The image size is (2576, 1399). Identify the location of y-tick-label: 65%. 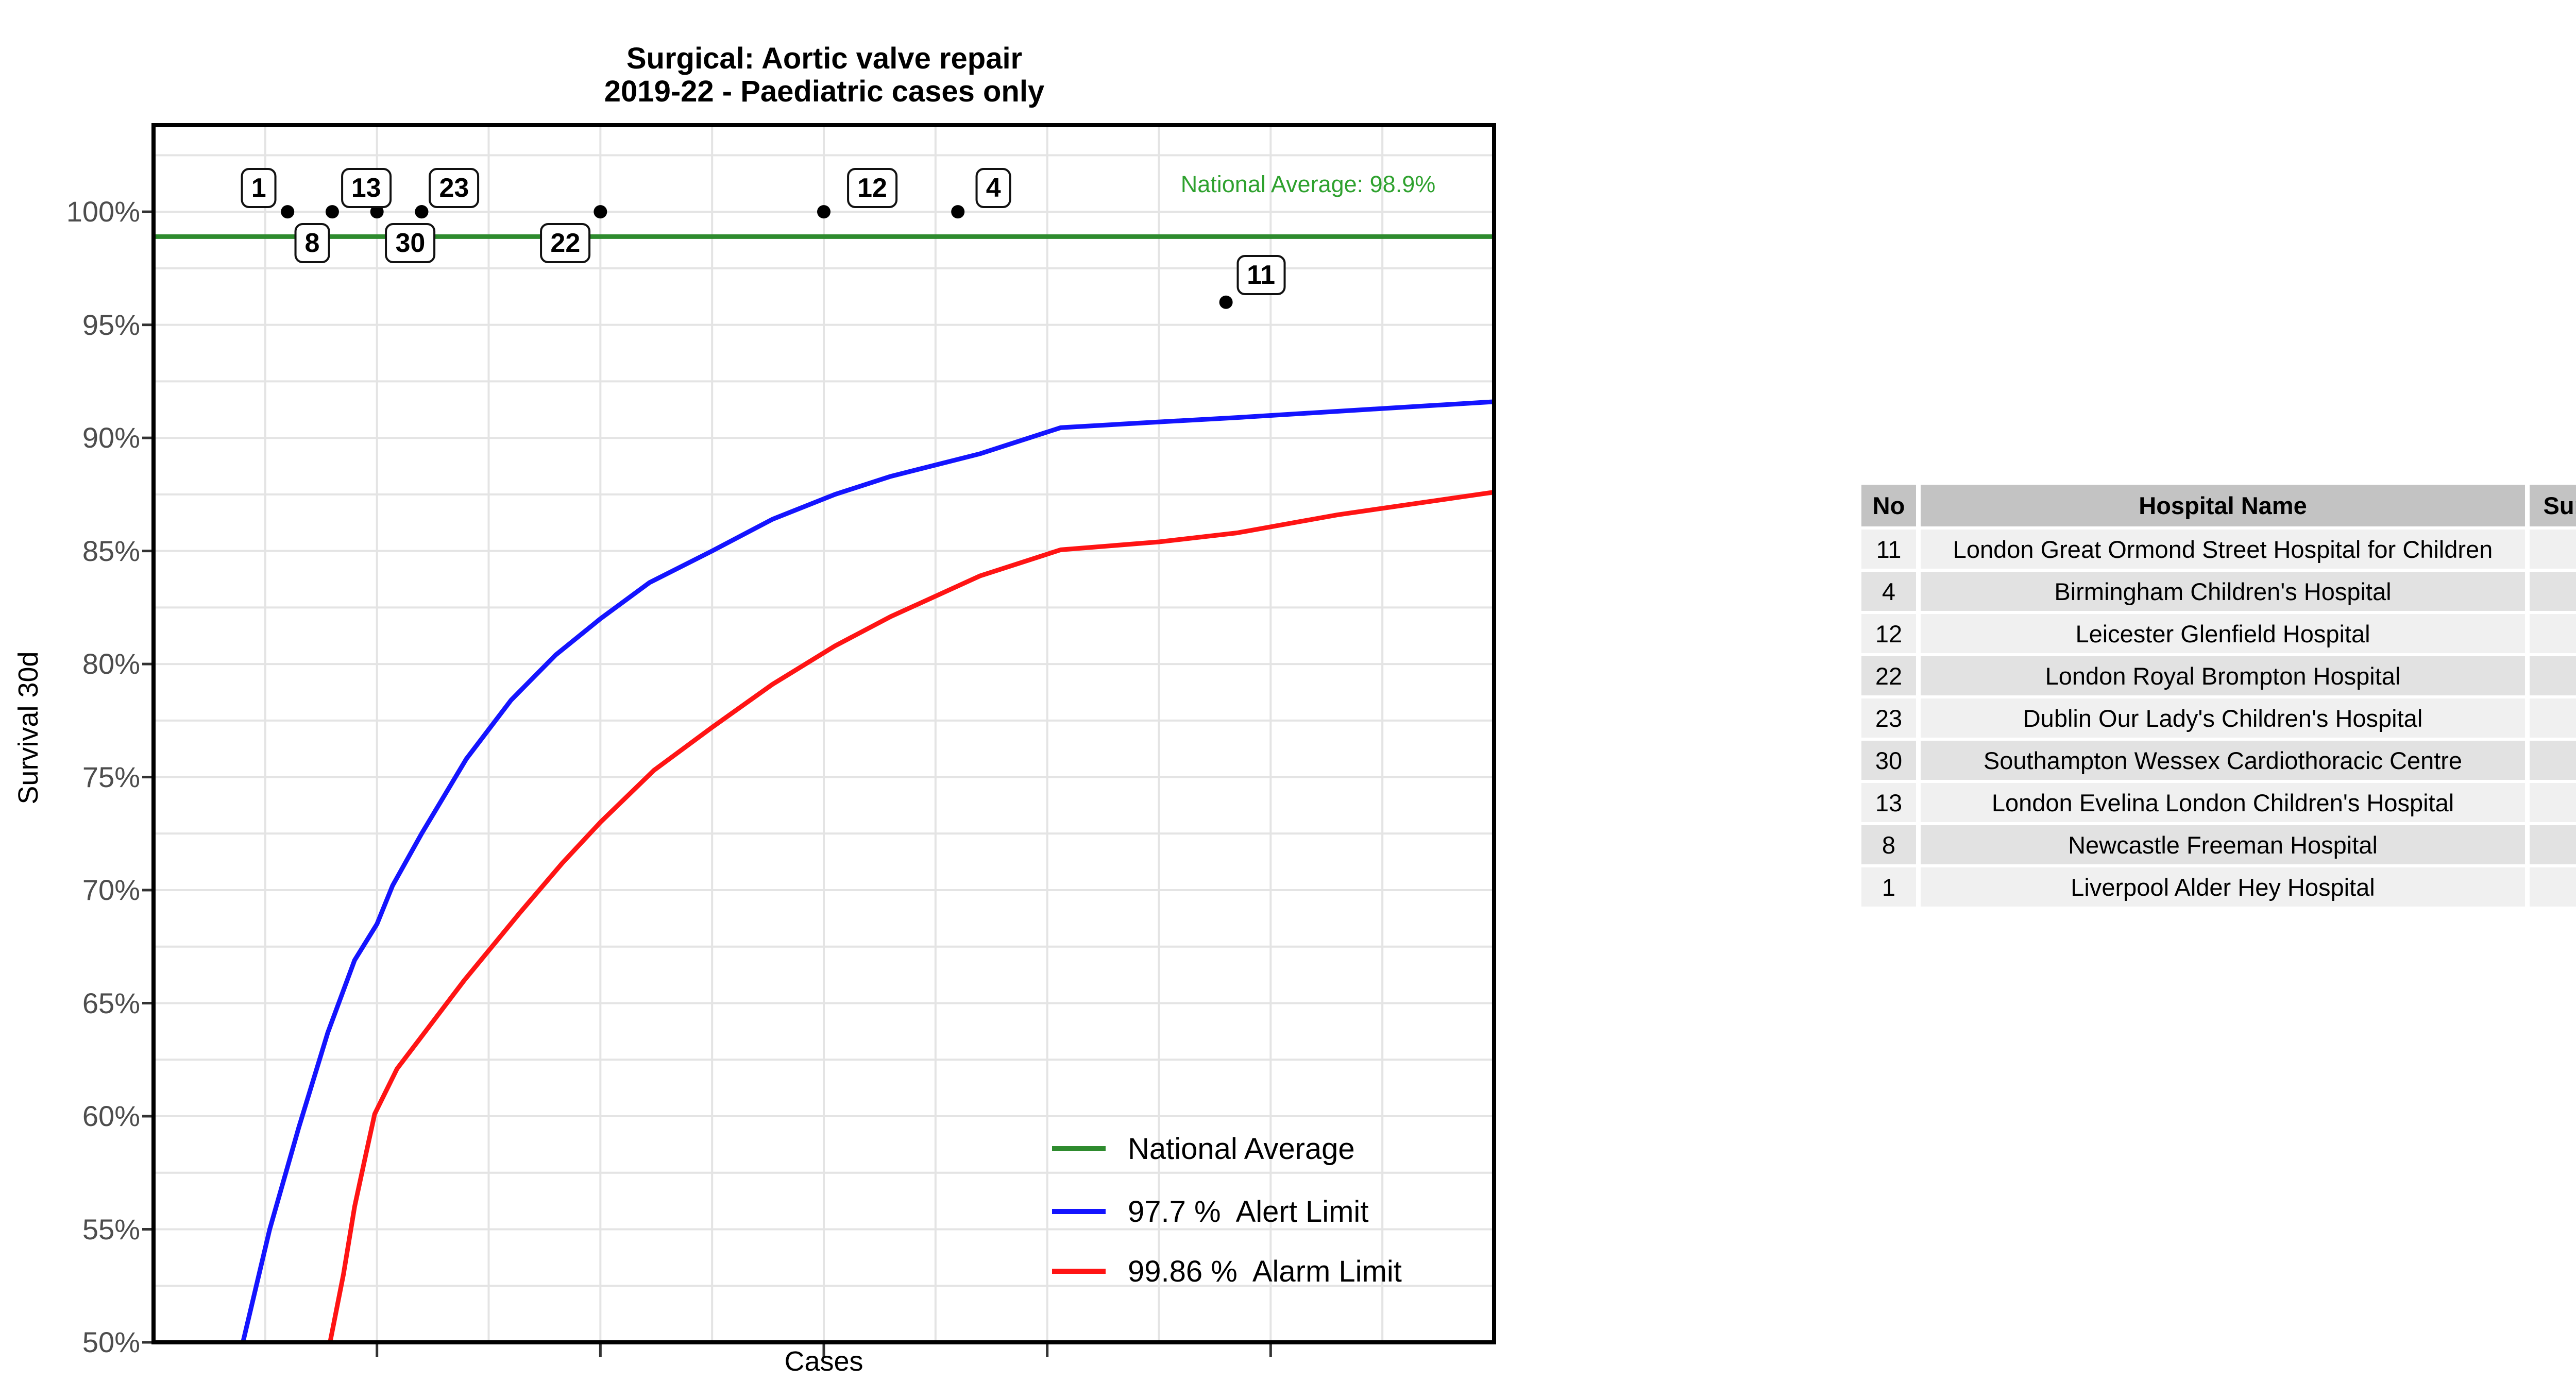
(111, 1002).